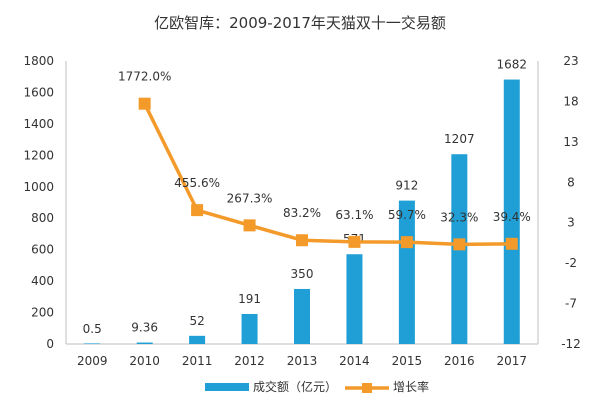  What do you see at coordinates (227, 387) in the screenshot?
I see `legend-bar-swatch` at bounding box center [227, 387].